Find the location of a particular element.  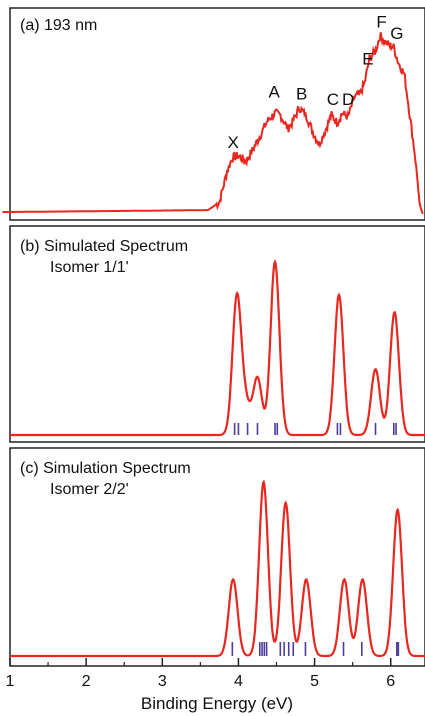

panel-a-title: (a) 193 nm is located at coordinates (58, 25).